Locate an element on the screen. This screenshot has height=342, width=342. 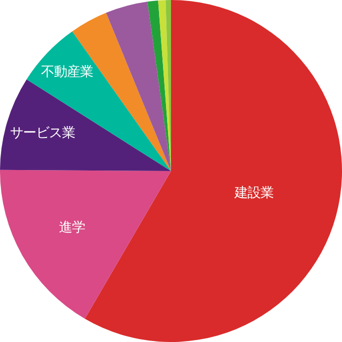
slice-label: 不動産業 is located at coordinates (67, 72).